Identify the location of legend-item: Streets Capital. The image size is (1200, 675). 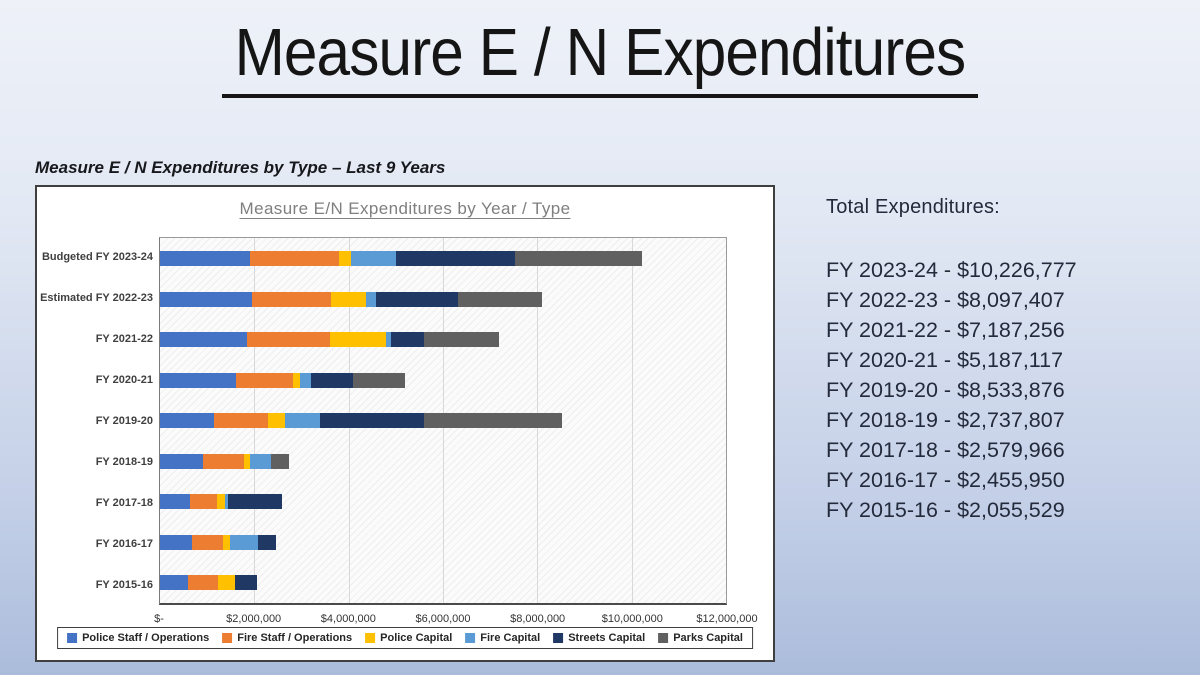
(599, 638).